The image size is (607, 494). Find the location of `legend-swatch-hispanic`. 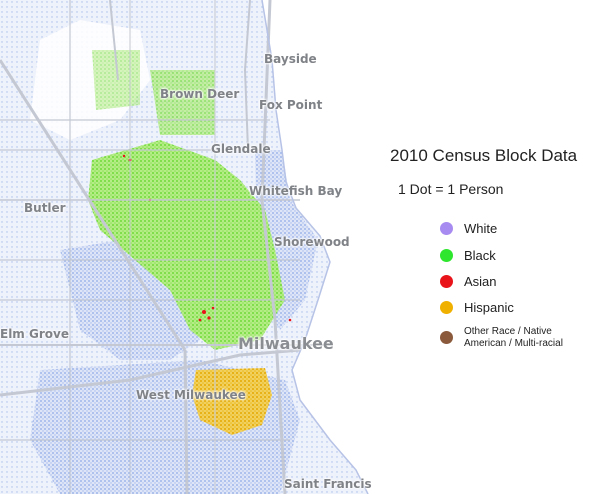

legend-swatch-hispanic is located at coordinates (446, 307).